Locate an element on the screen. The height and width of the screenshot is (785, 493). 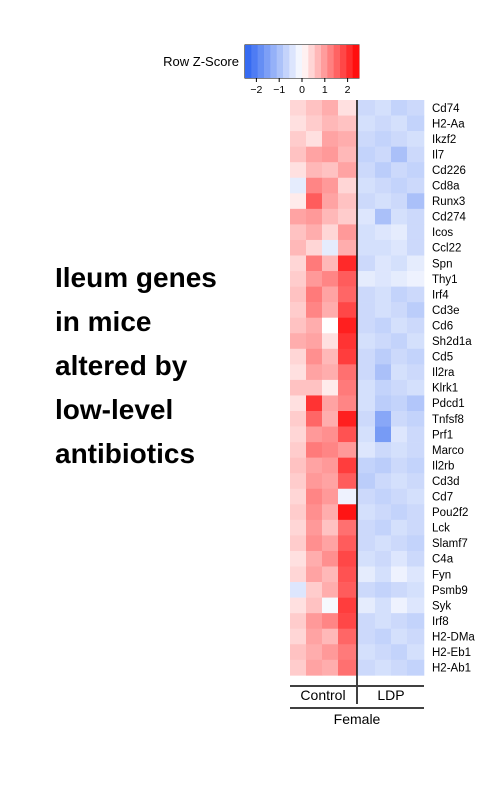
row-label: Irf4 is located at coordinates (440, 295).